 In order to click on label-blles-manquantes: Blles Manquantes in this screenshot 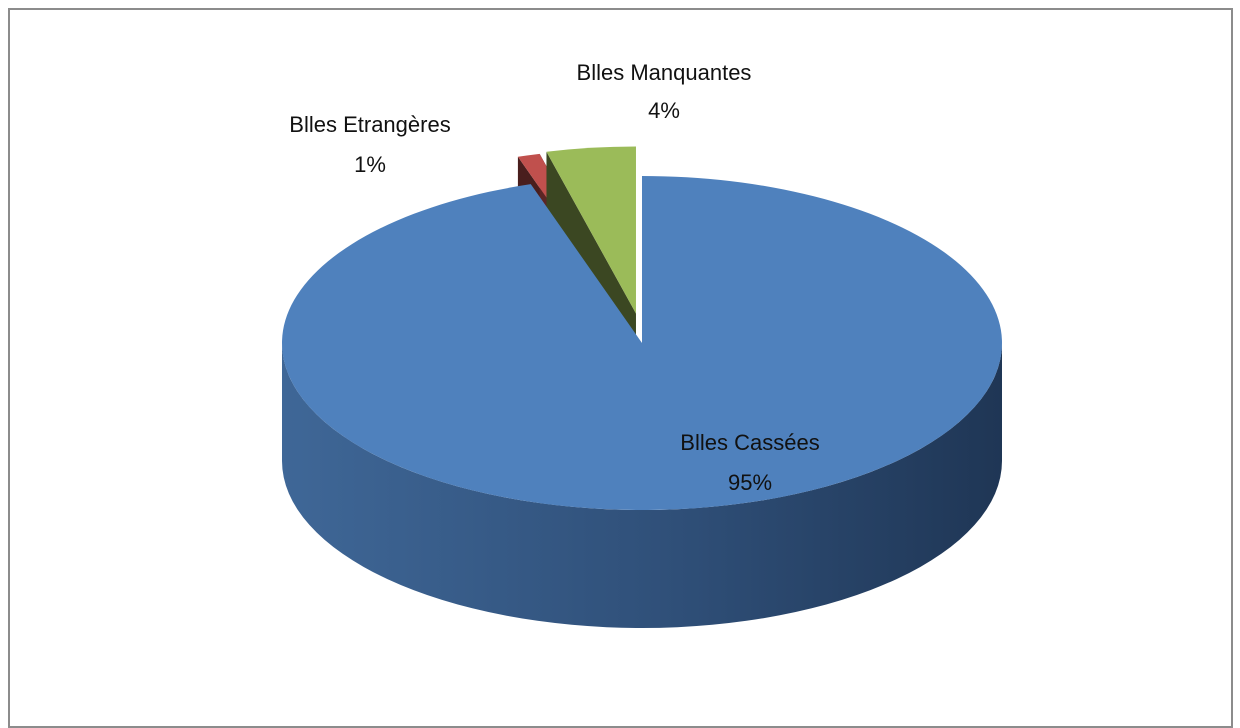, I will do `click(664, 72)`.